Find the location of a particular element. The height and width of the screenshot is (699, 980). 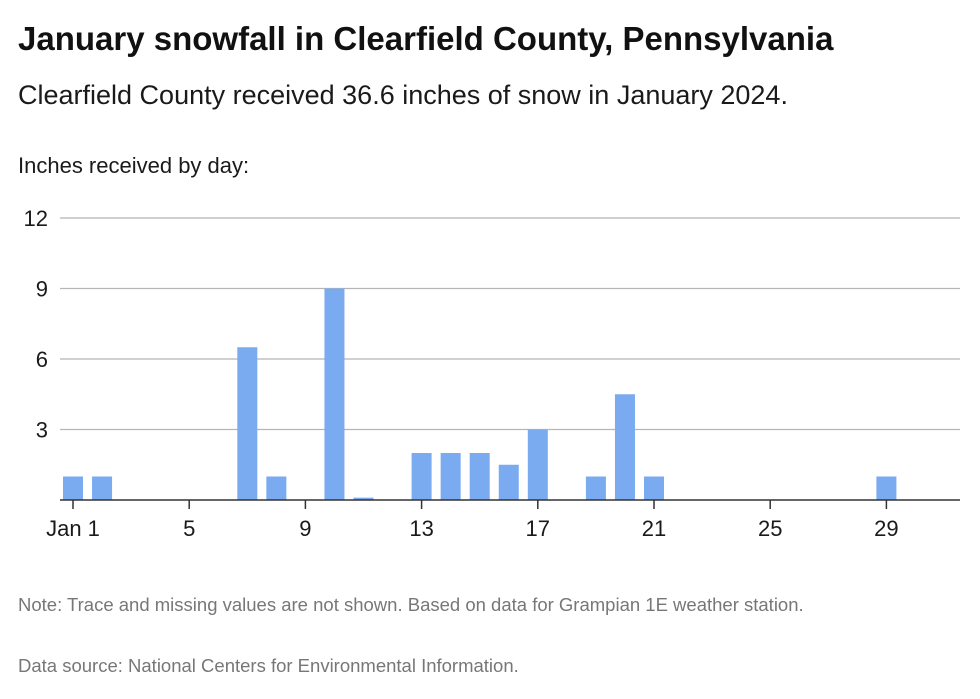

y-tick-label: 6 is located at coordinates (42, 359).